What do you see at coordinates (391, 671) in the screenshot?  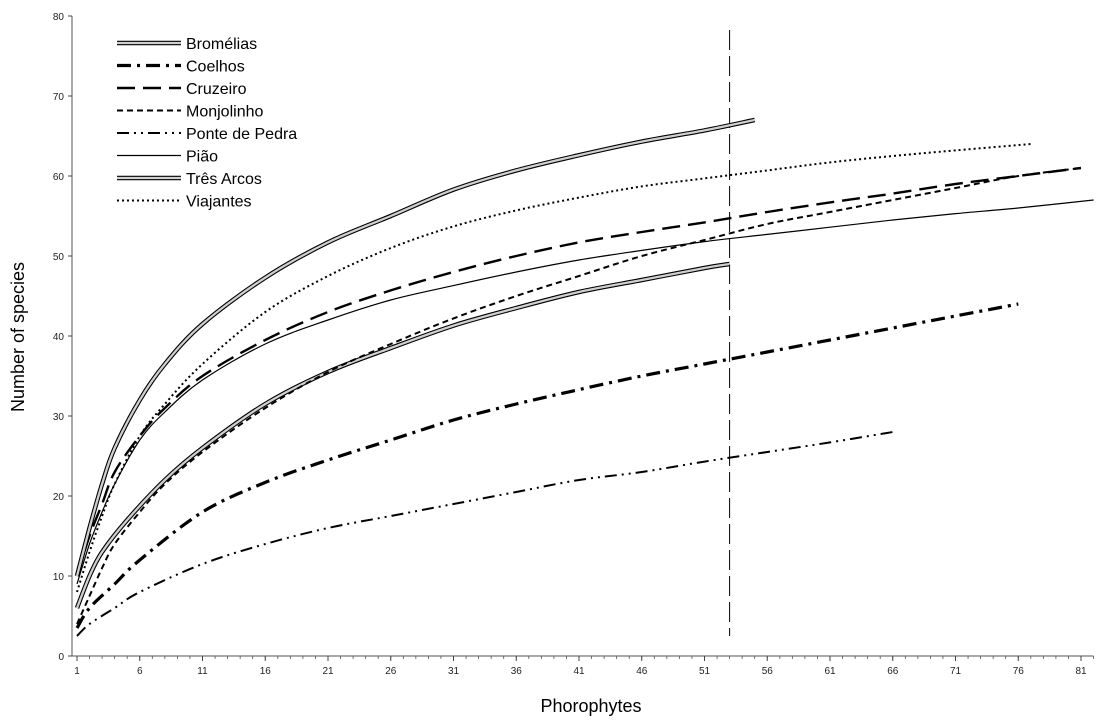 I see `x-tick-label: 26` at bounding box center [391, 671].